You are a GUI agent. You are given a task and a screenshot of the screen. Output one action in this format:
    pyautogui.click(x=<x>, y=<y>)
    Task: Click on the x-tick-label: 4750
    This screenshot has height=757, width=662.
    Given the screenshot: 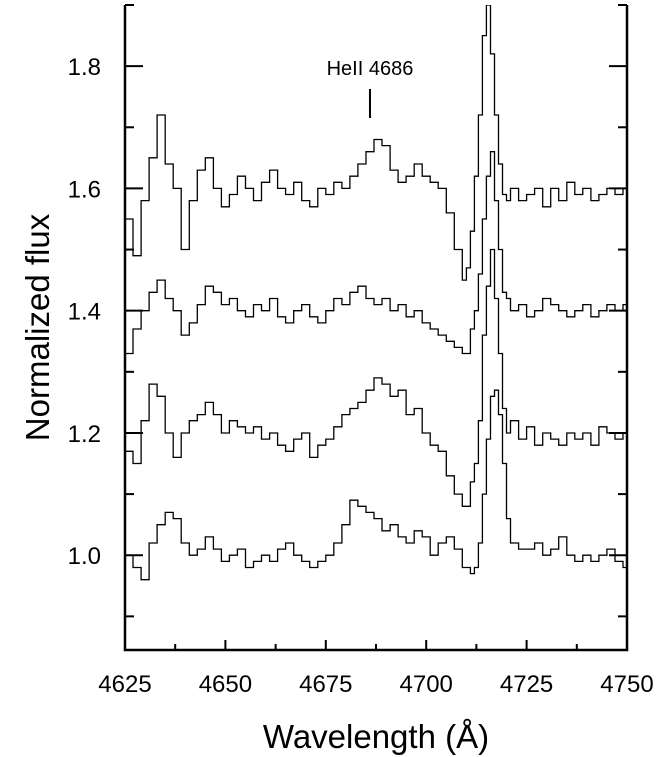 What is the action you would take?
    pyautogui.click(x=626, y=684)
    